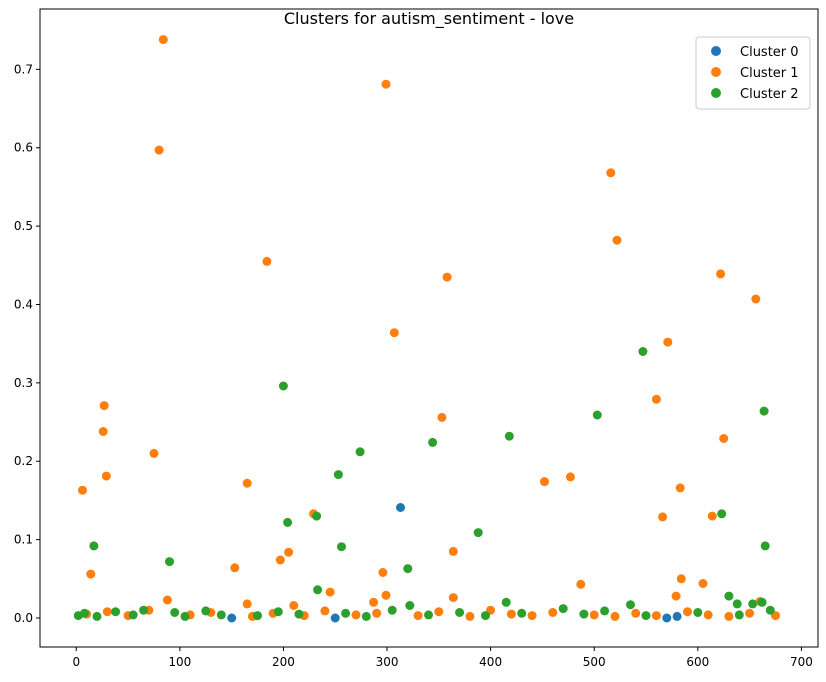 The image size is (826, 682). Describe the element at coordinates (697, 662) in the screenshot. I see `x-tick-label: 600` at that location.